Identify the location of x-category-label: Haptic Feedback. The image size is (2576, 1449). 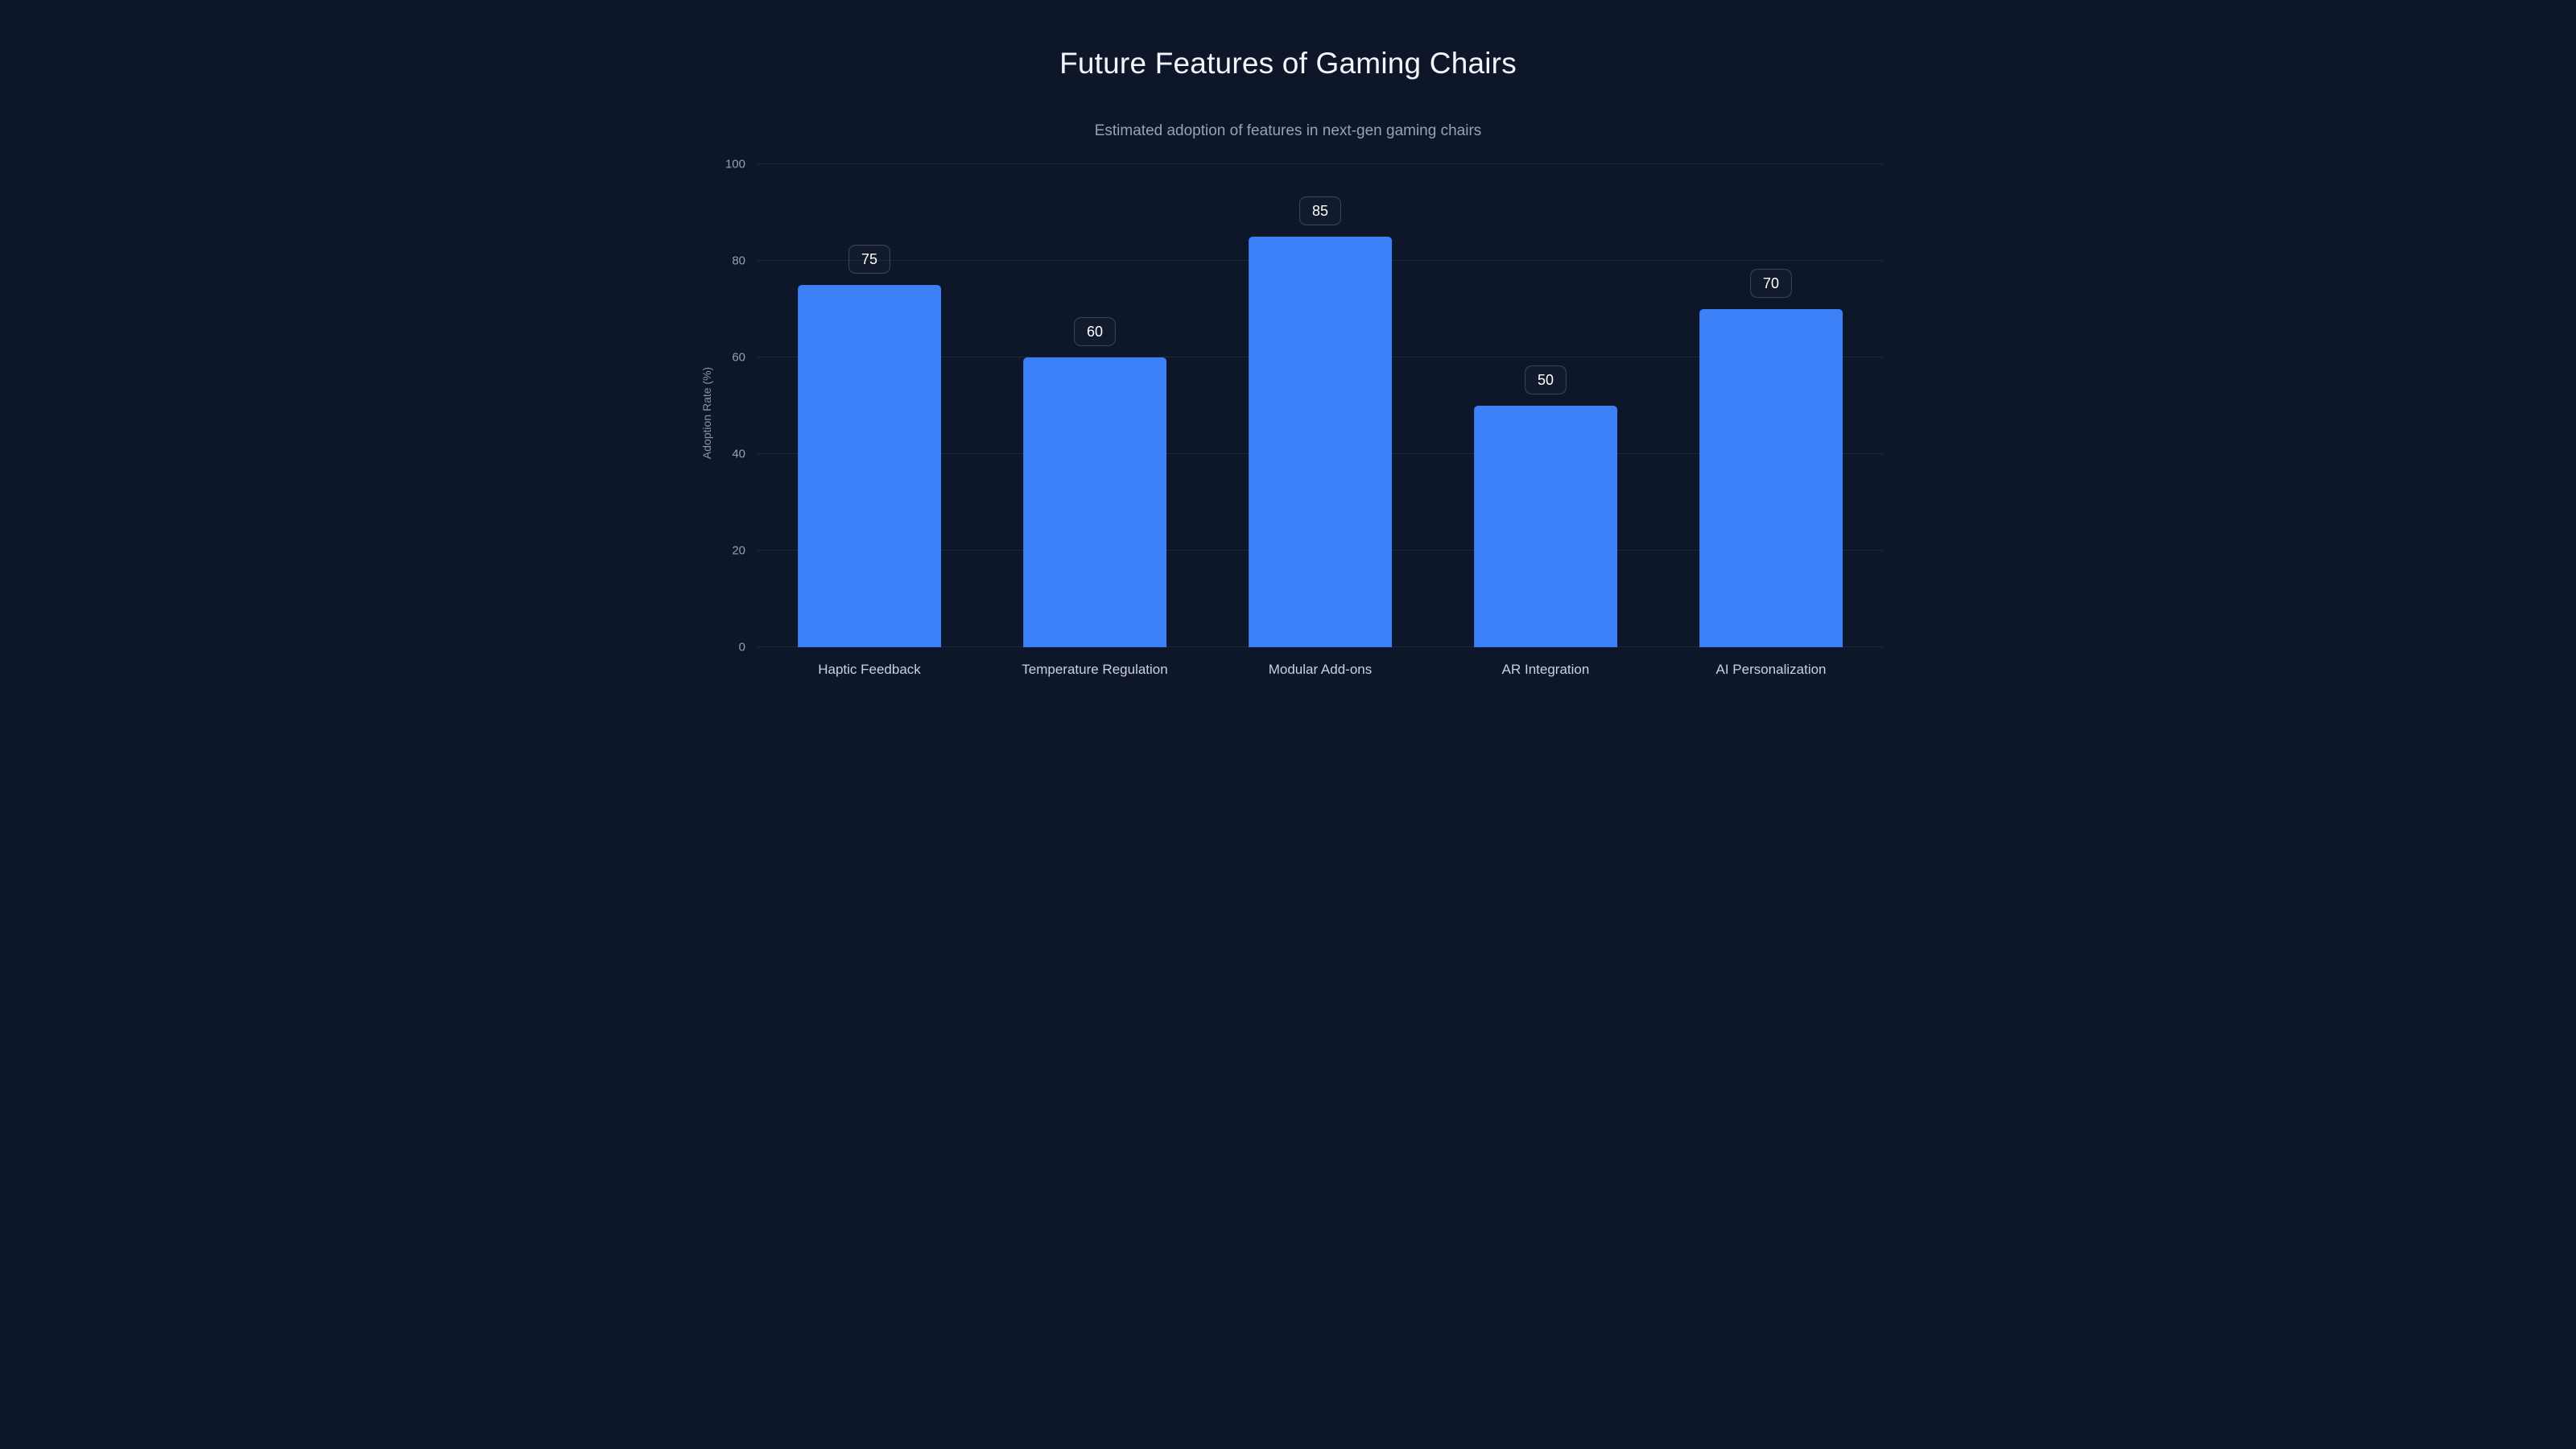
(869, 669).